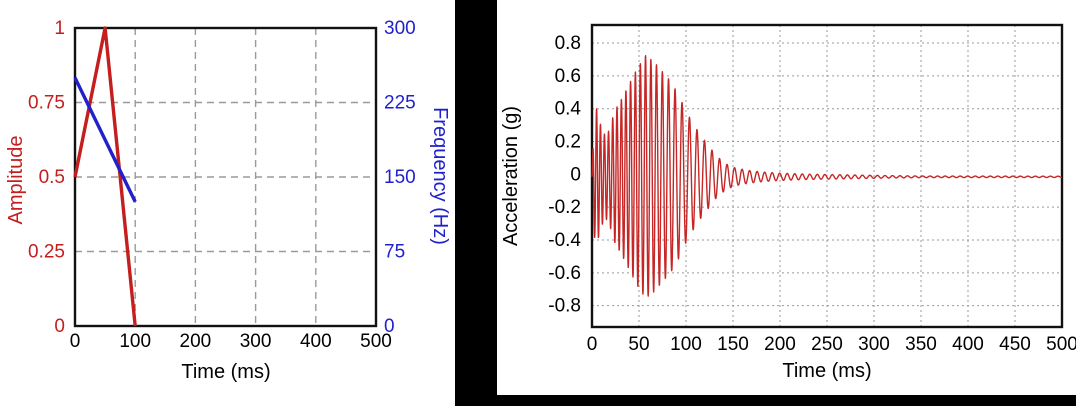 Image resolution: width=1076 pixels, height=406 pixels. I want to click on right-axis-tick-label: 300, so click(400, 28).